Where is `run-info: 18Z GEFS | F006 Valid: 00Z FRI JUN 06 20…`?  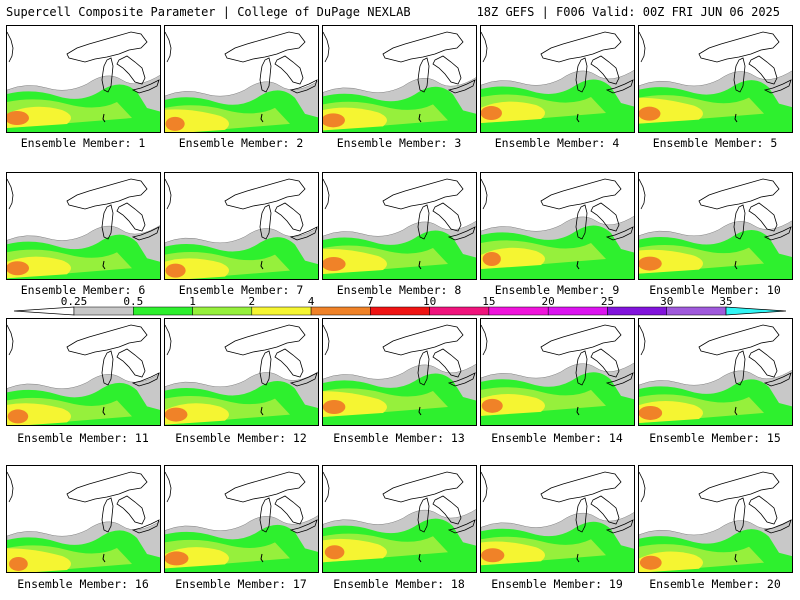
run-info: 18Z GEFS | F006 Valid: 00Z FRI JUN 06 20… is located at coordinates (628, 12).